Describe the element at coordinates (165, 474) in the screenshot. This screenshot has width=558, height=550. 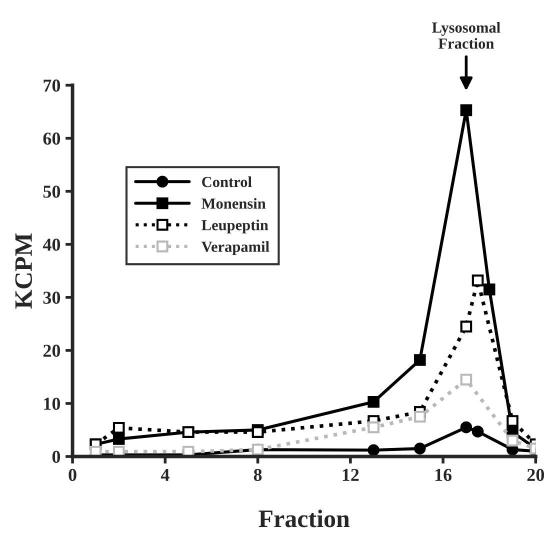
I see `x-tick-label: 4` at that location.